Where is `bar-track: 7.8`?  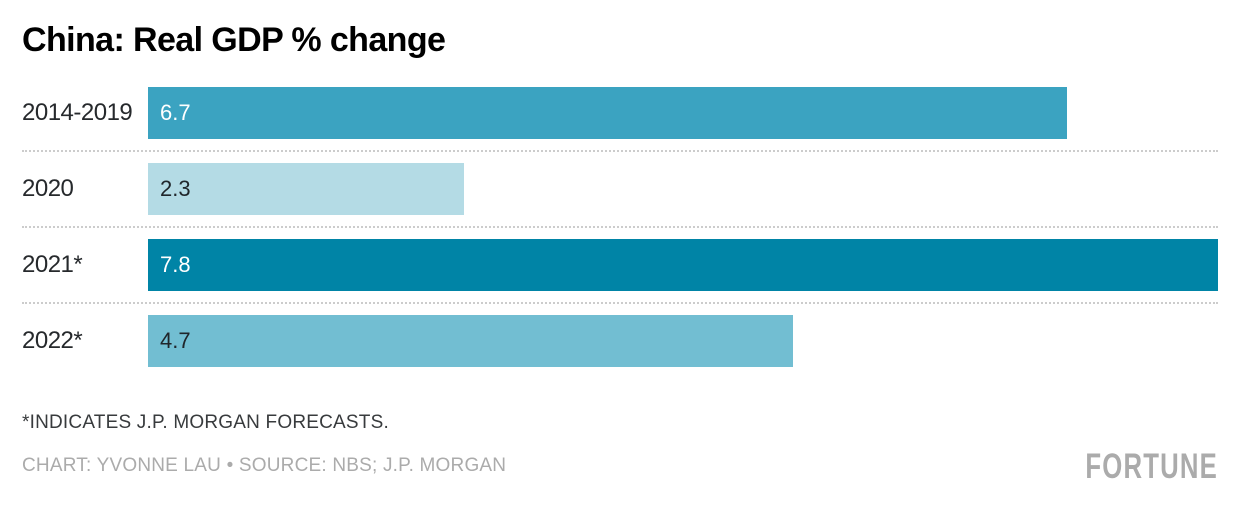
bar-track: 7.8 is located at coordinates (683, 265).